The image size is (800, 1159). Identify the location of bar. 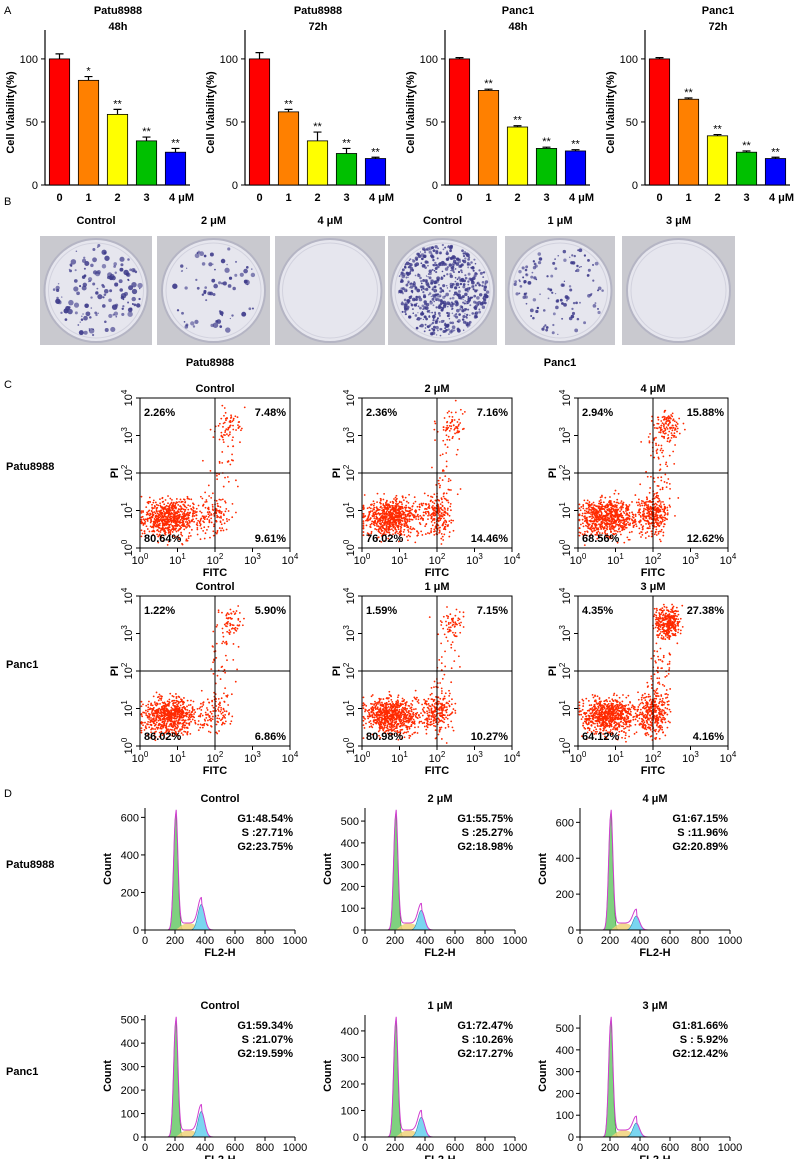
(175, 168).